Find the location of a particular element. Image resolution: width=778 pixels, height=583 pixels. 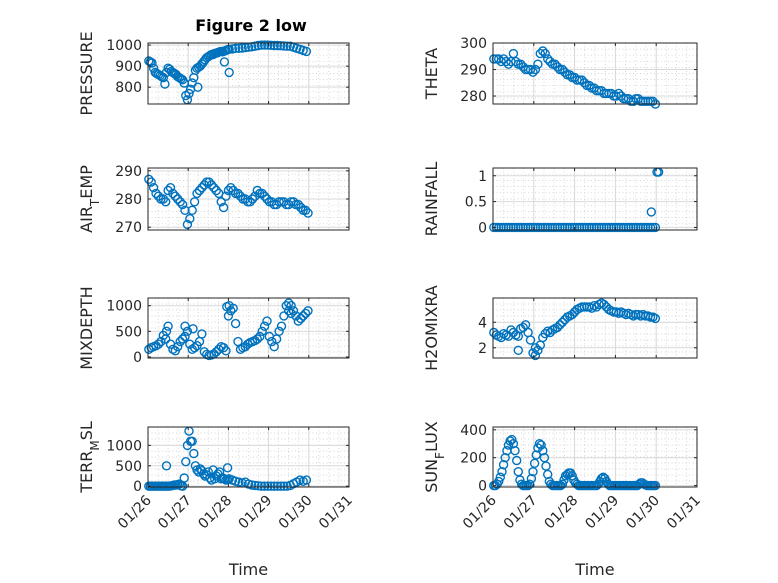

y-axis-label: MIXDEPTH is located at coordinates (86, 327).